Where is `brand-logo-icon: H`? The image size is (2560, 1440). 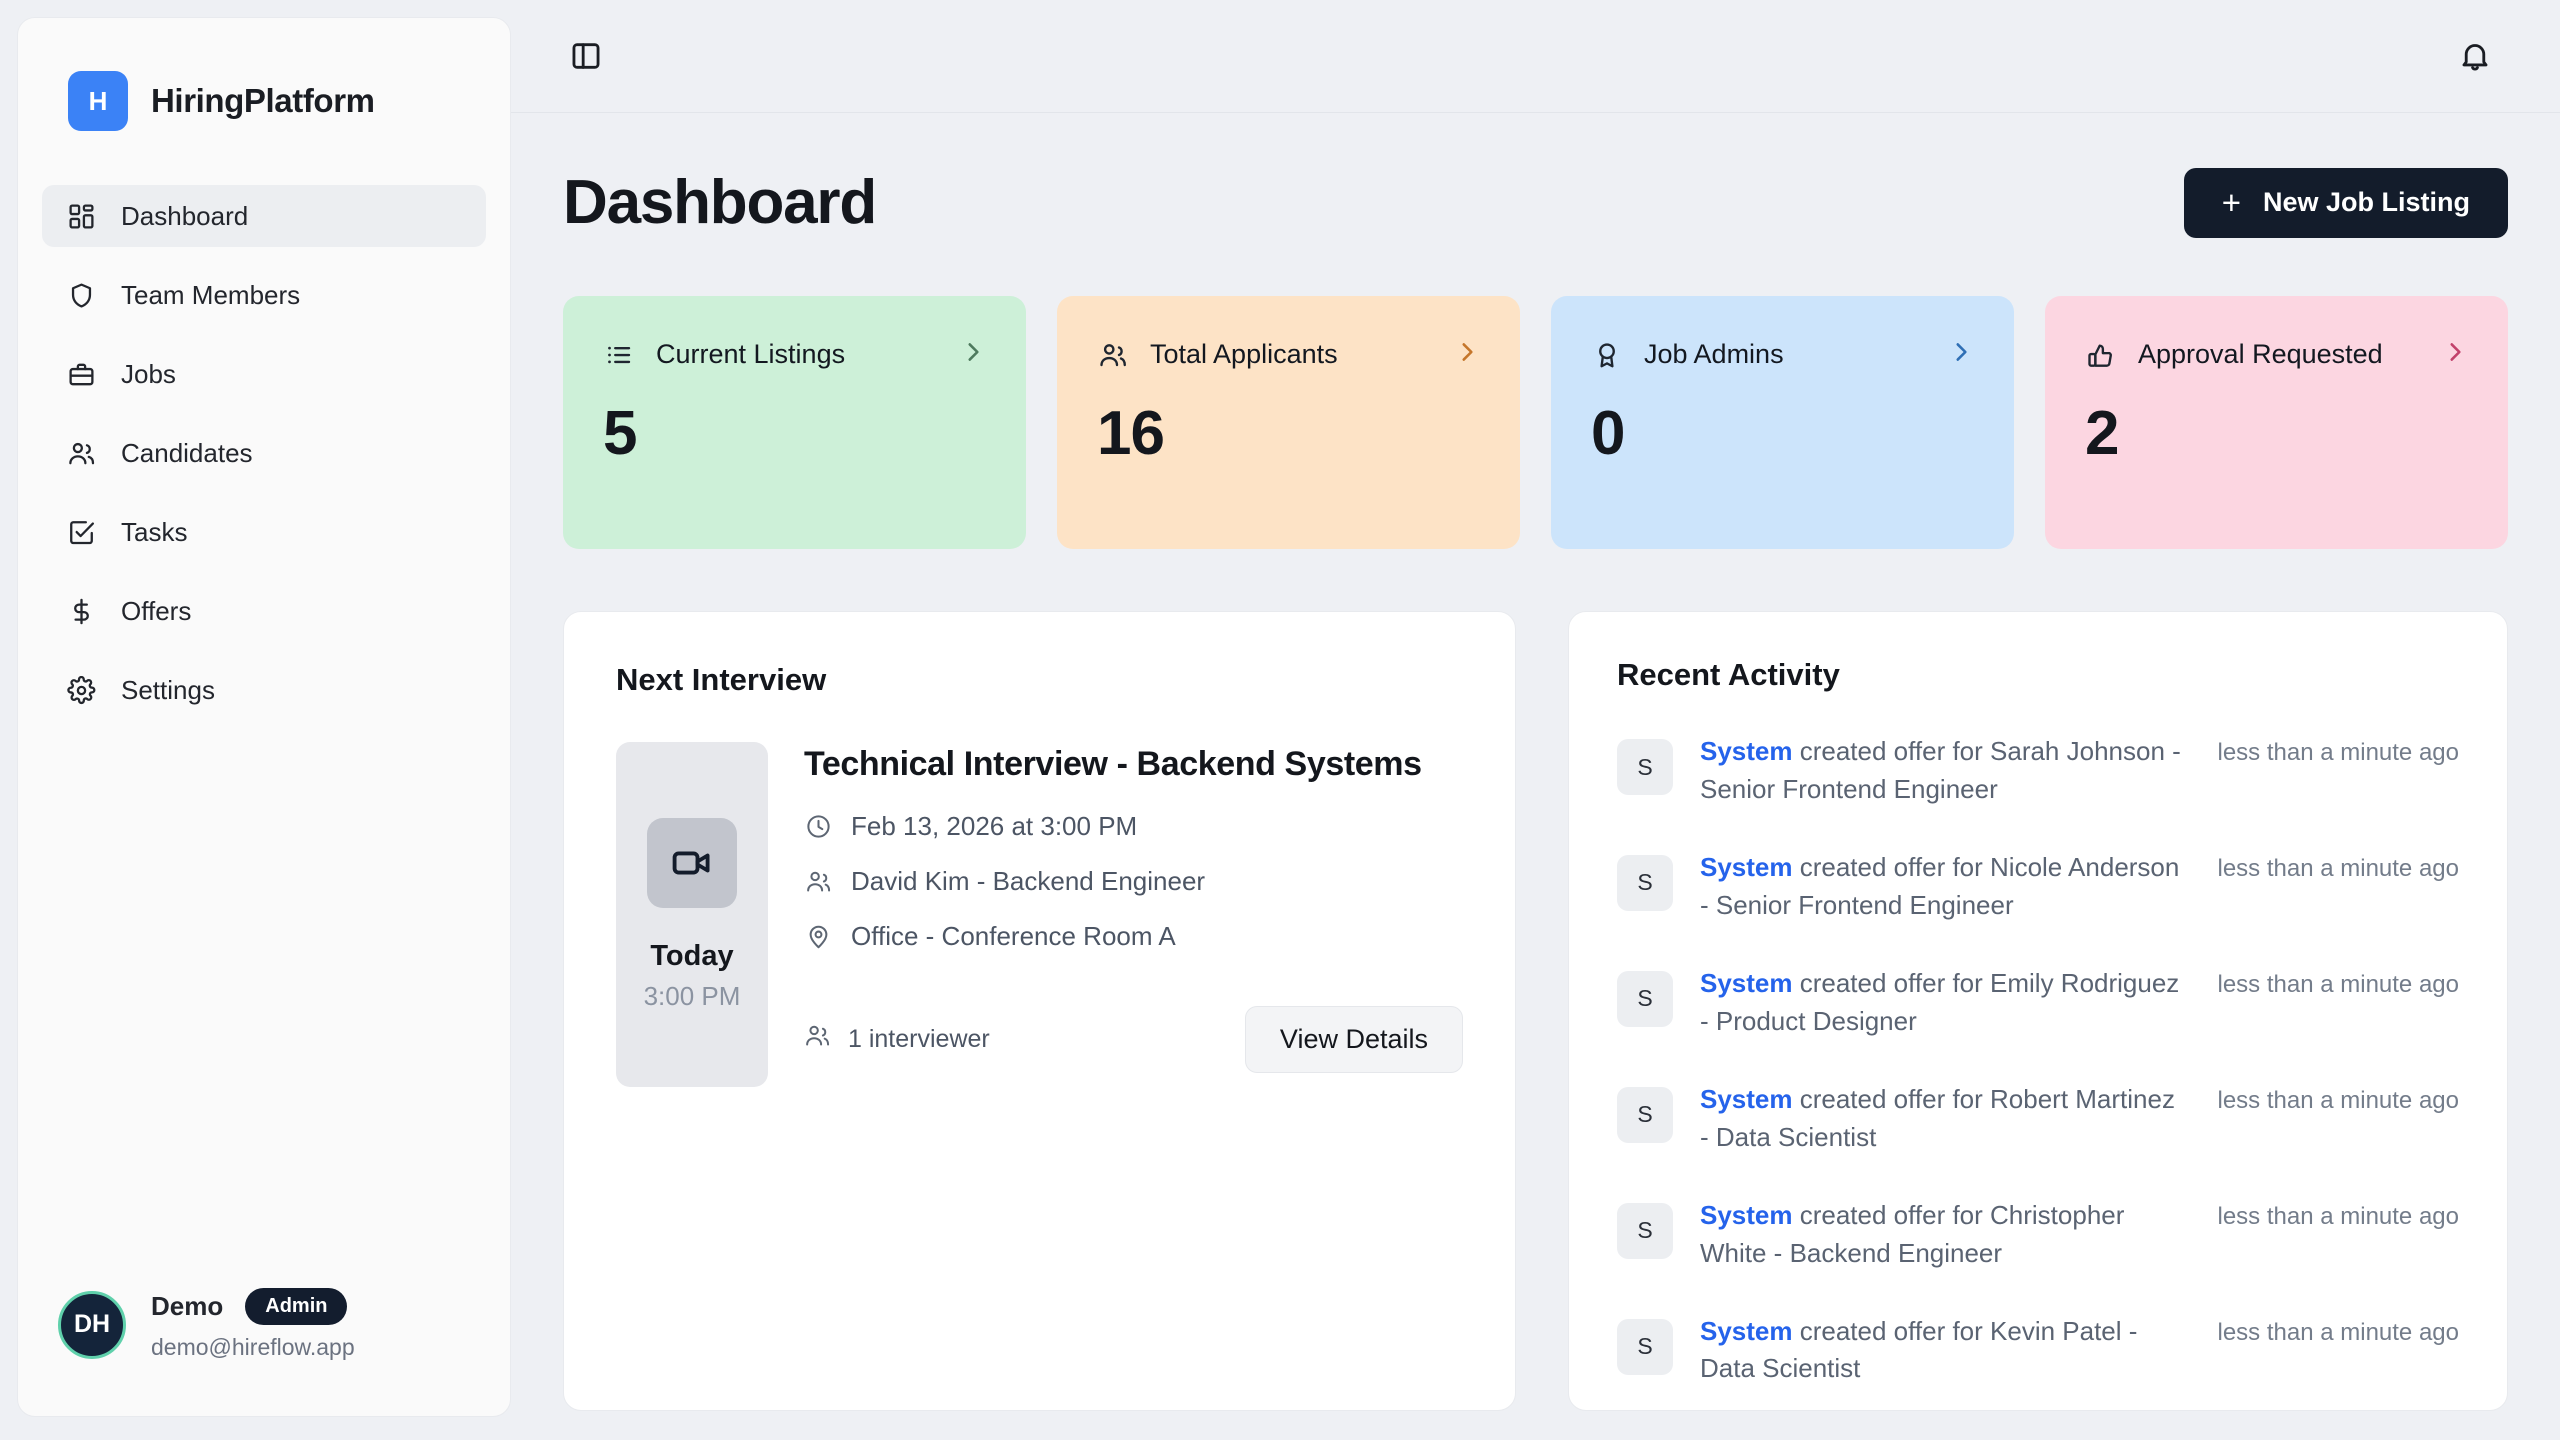 brand-logo-icon: H is located at coordinates (98, 101).